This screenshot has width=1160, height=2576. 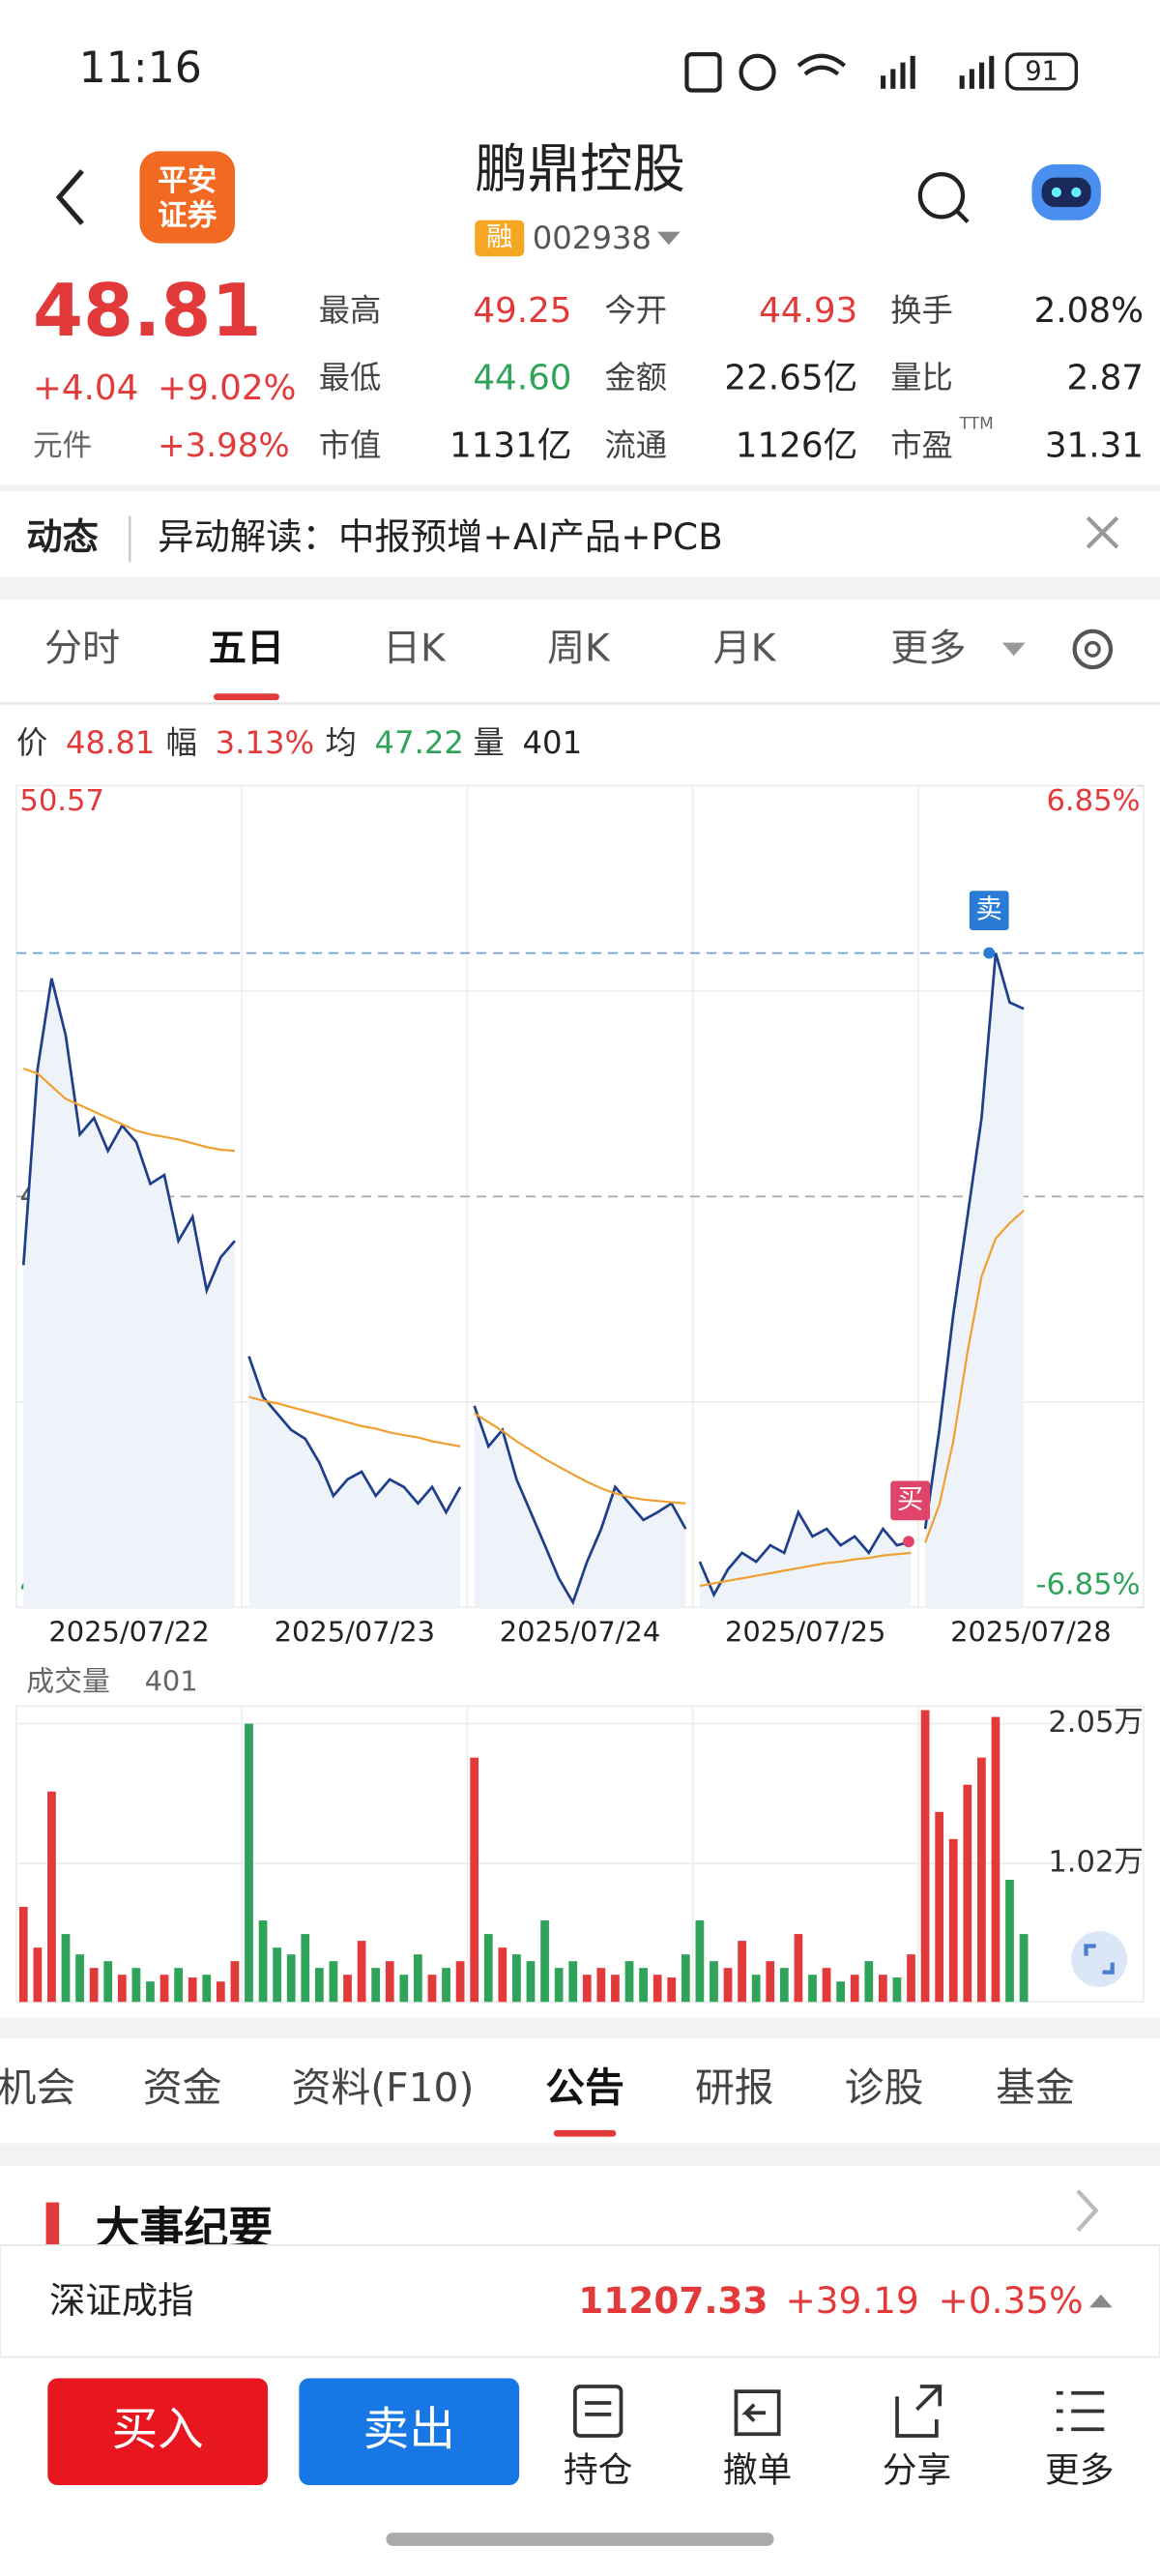 I want to click on chart-tab: 五日, so click(x=247, y=649).